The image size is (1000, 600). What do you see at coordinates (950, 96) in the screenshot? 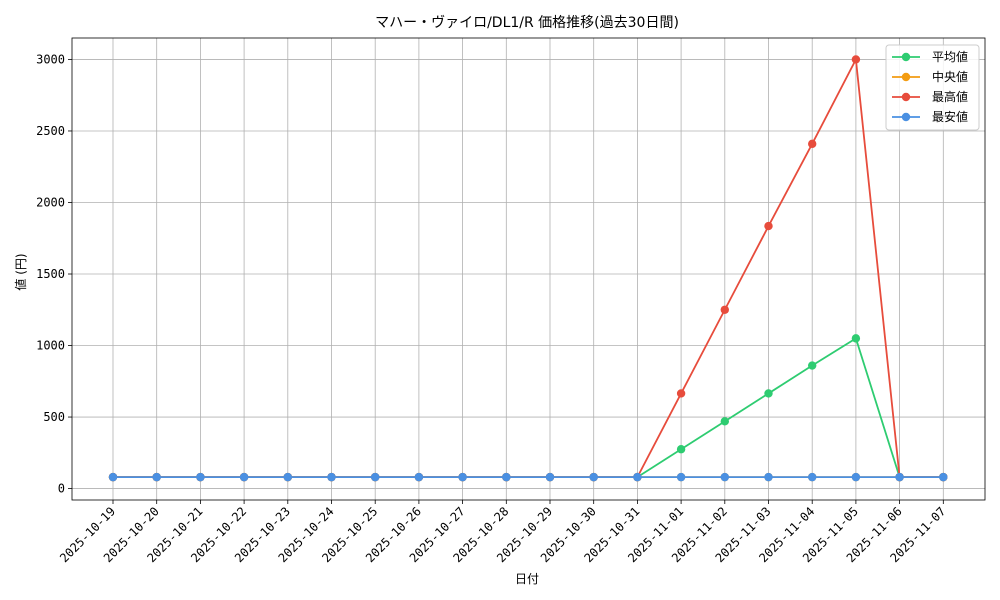
I see `legend-label: 最高値` at bounding box center [950, 96].